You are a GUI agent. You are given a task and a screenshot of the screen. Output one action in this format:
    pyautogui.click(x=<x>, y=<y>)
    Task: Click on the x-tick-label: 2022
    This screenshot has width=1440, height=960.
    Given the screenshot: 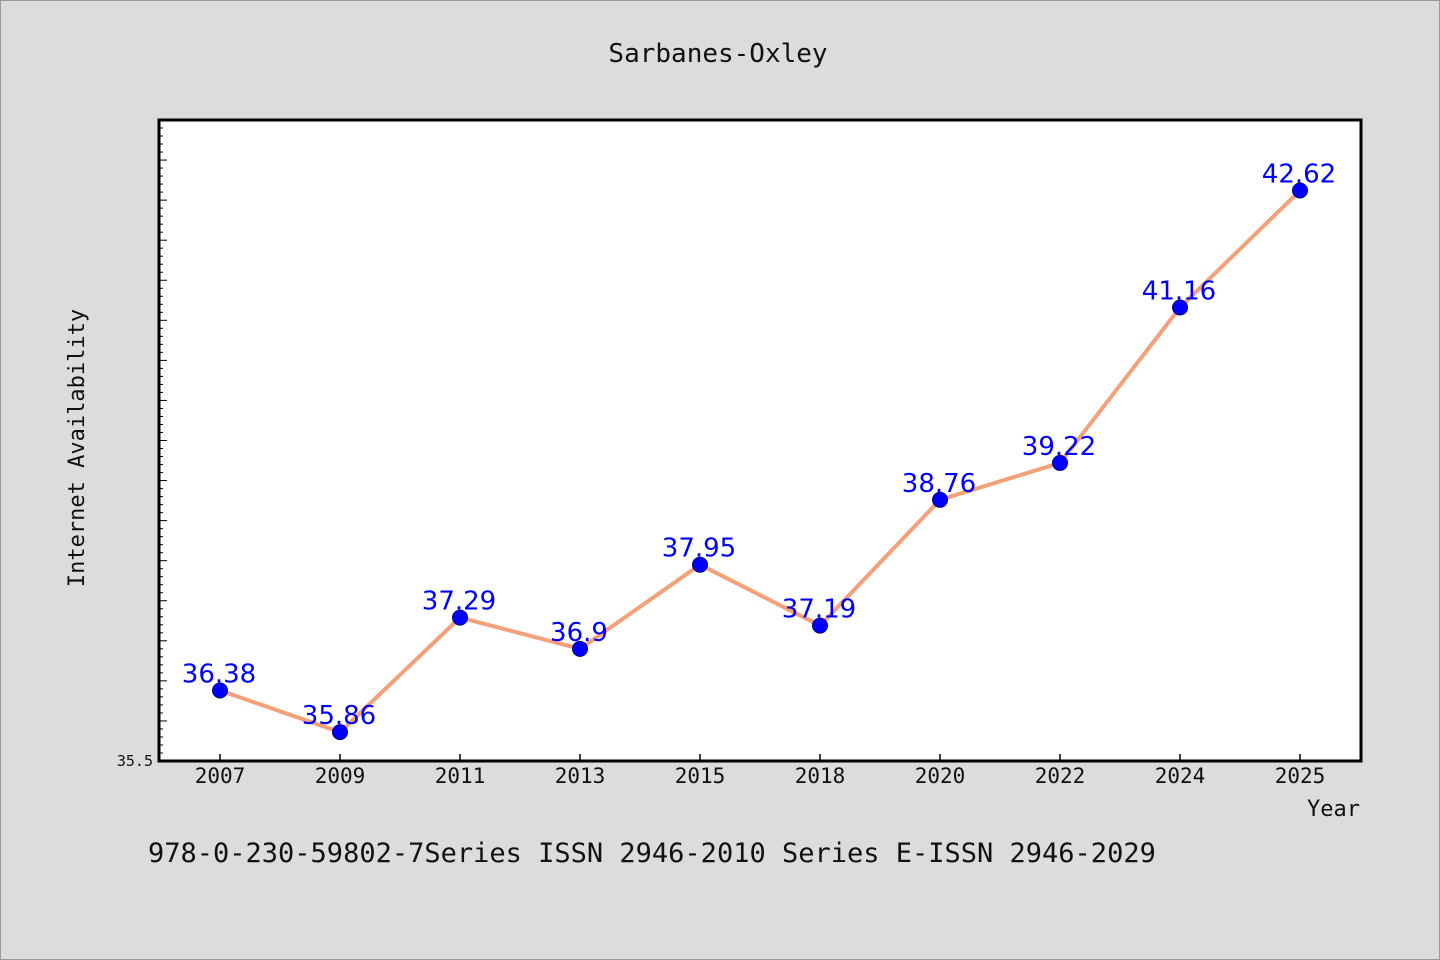 What is the action you would take?
    pyautogui.click(x=1060, y=776)
    